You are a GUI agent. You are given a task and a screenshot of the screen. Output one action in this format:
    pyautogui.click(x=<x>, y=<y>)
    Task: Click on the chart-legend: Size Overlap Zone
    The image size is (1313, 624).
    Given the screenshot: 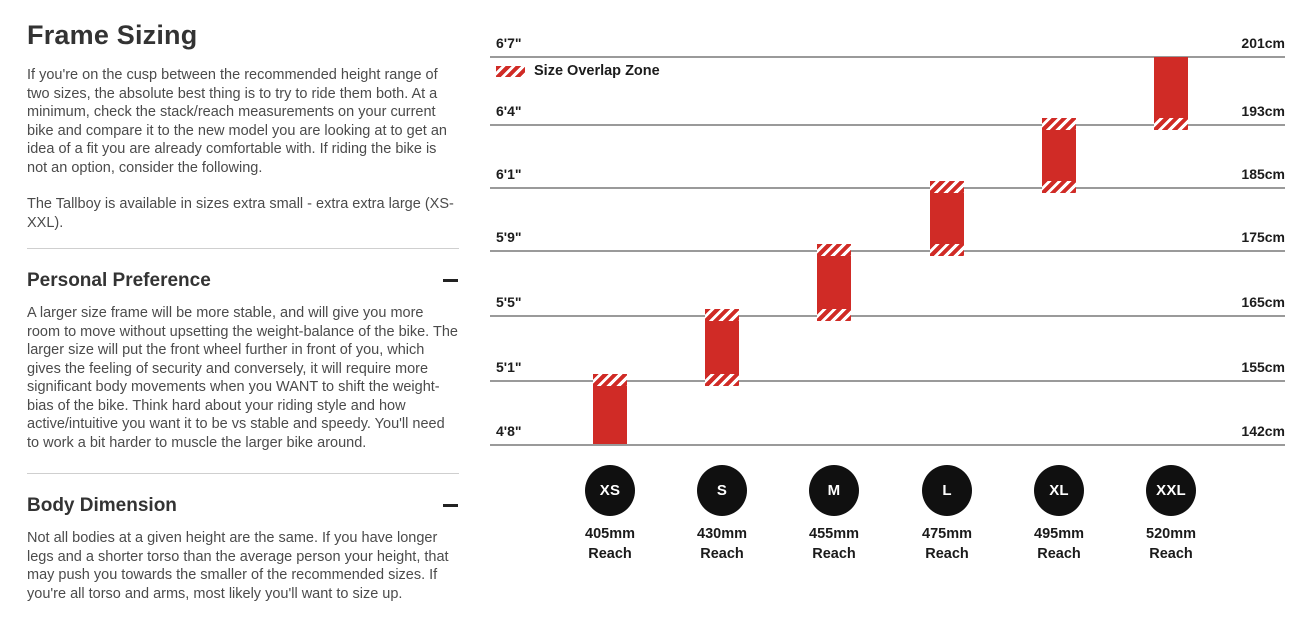 What is the action you would take?
    pyautogui.click(x=578, y=71)
    